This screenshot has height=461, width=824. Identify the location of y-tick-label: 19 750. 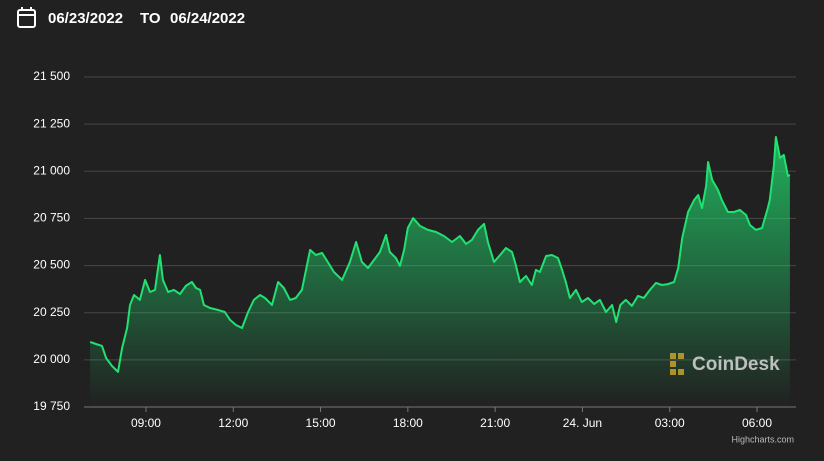
(51, 406).